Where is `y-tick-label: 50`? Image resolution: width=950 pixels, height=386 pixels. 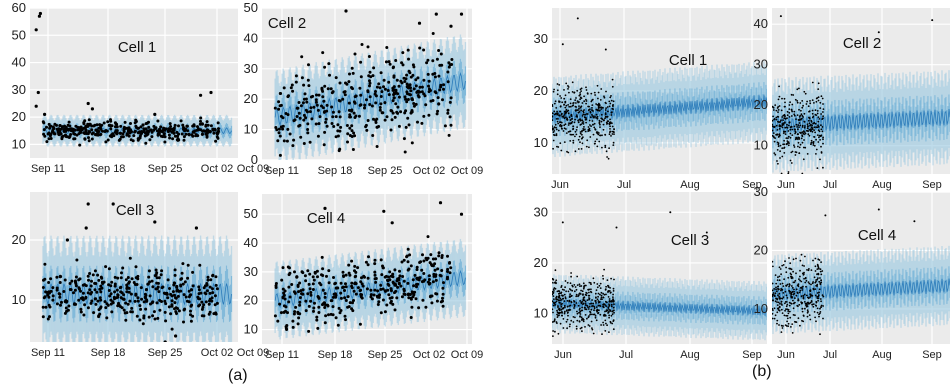 y-tick-label: 50 is located at coordinates (251, 213).